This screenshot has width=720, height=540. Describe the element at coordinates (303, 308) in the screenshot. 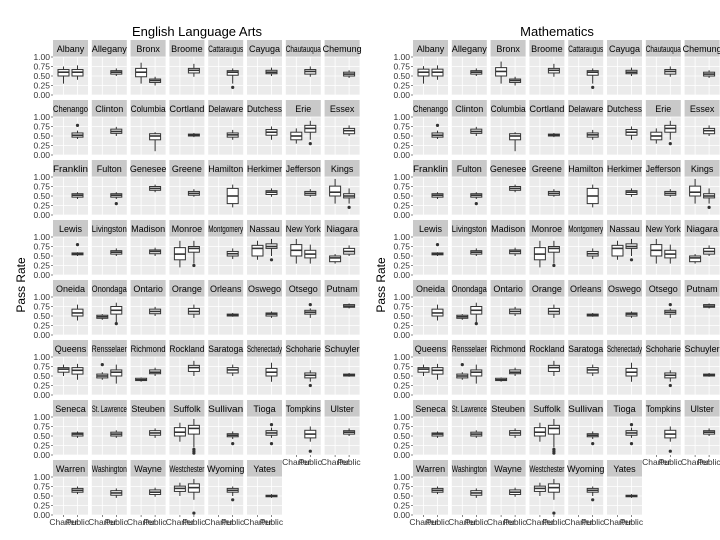

I see `ela-panel: Otsego` at that location.